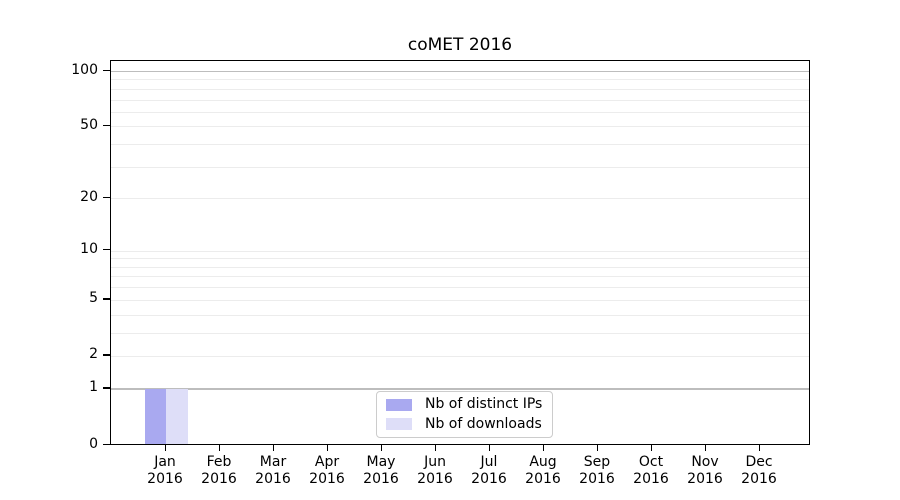 Image resolution: width=900 pixels, height=500 pixels. I want to click on x-tick-label: Mar 2016, so click(273, 470).